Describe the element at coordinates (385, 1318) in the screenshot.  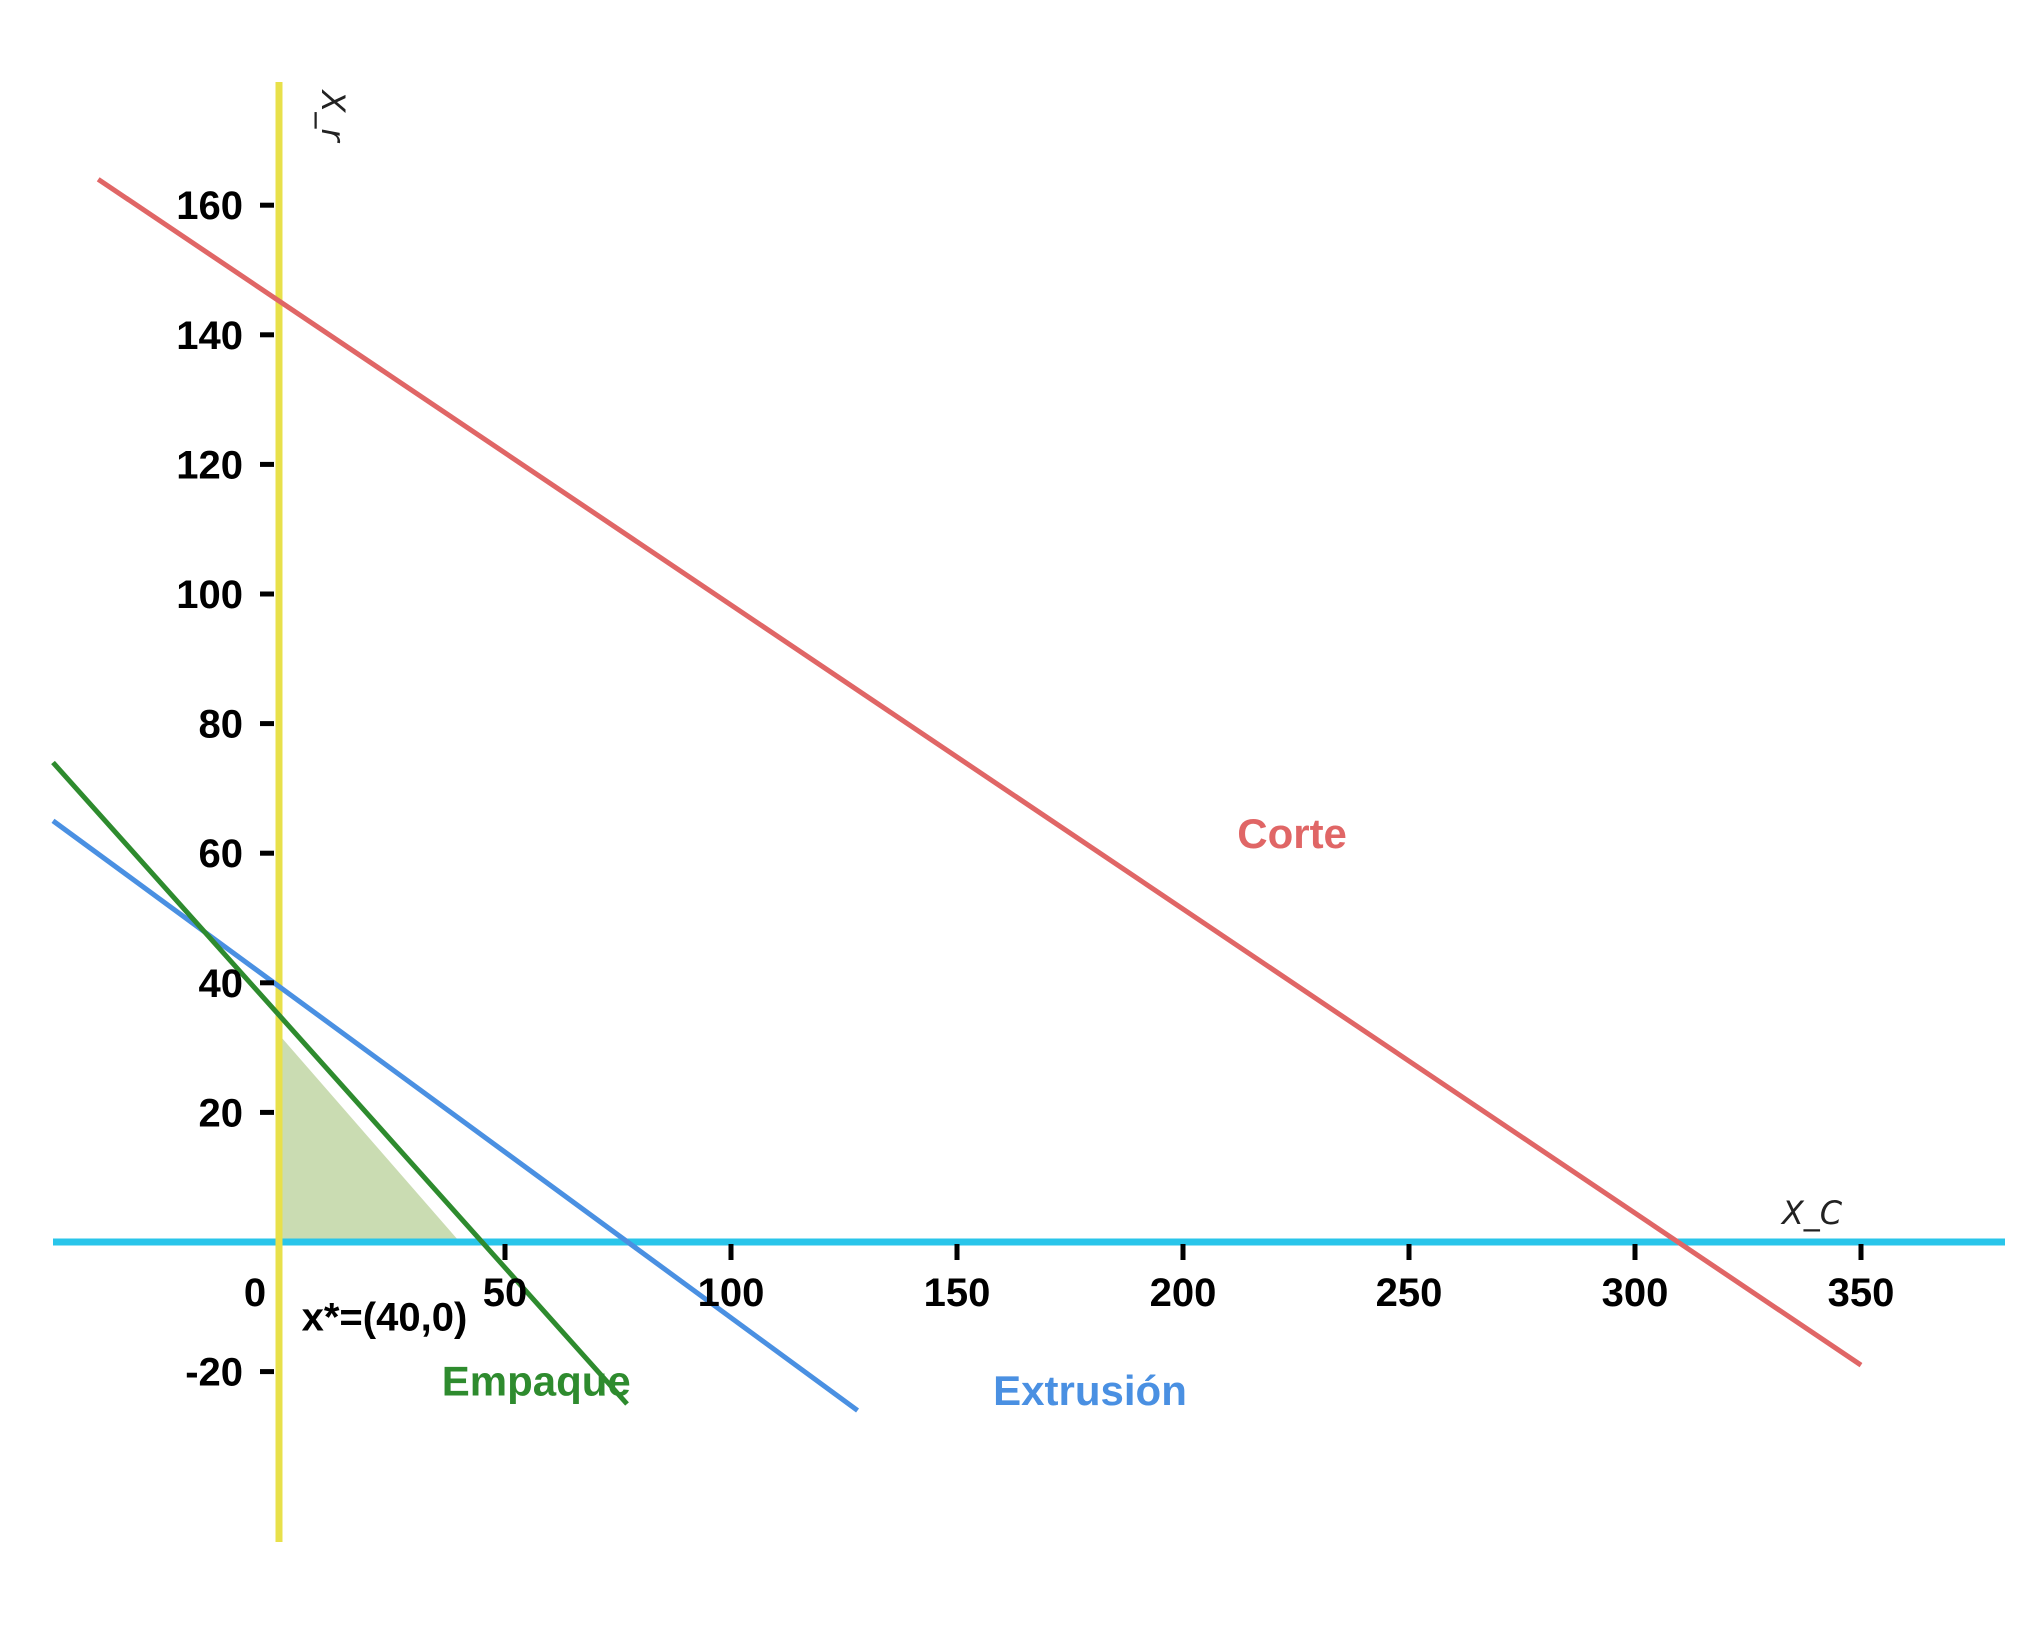
I see `optimum-annotation: x*=(40,0)` at that location.